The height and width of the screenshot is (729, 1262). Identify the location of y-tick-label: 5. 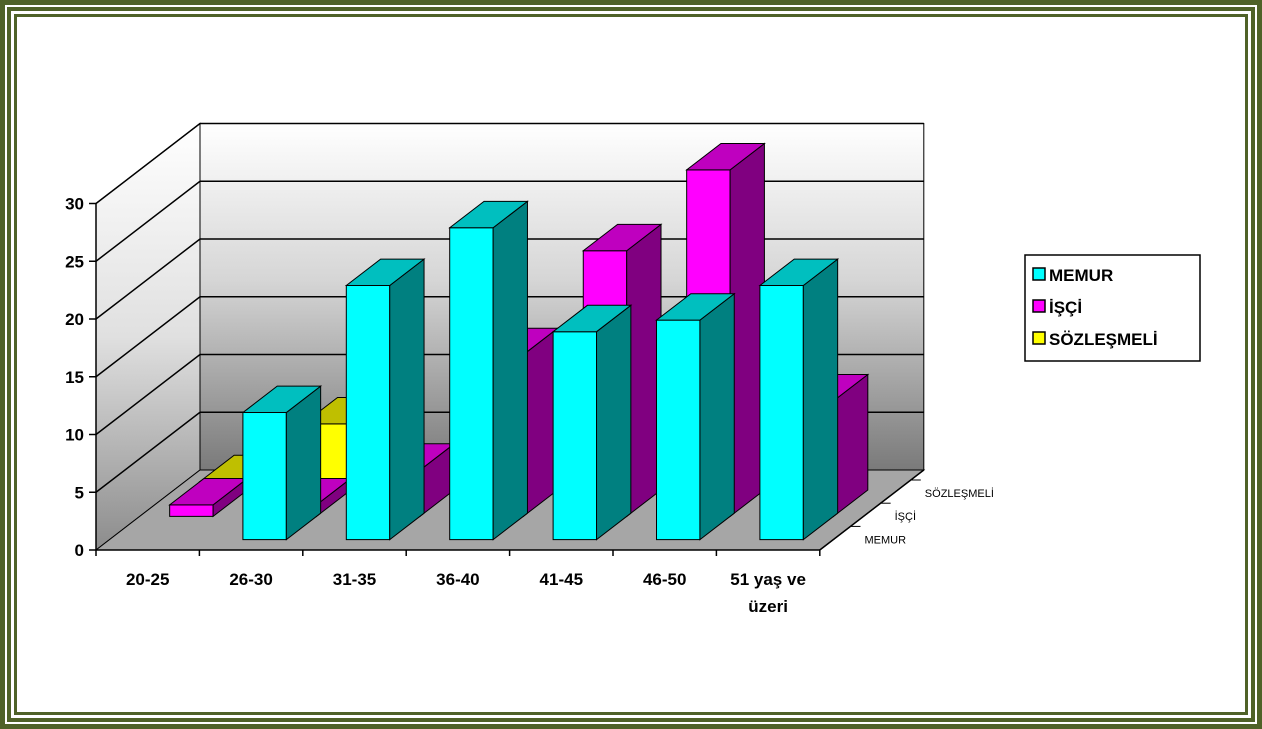
(79, 492).